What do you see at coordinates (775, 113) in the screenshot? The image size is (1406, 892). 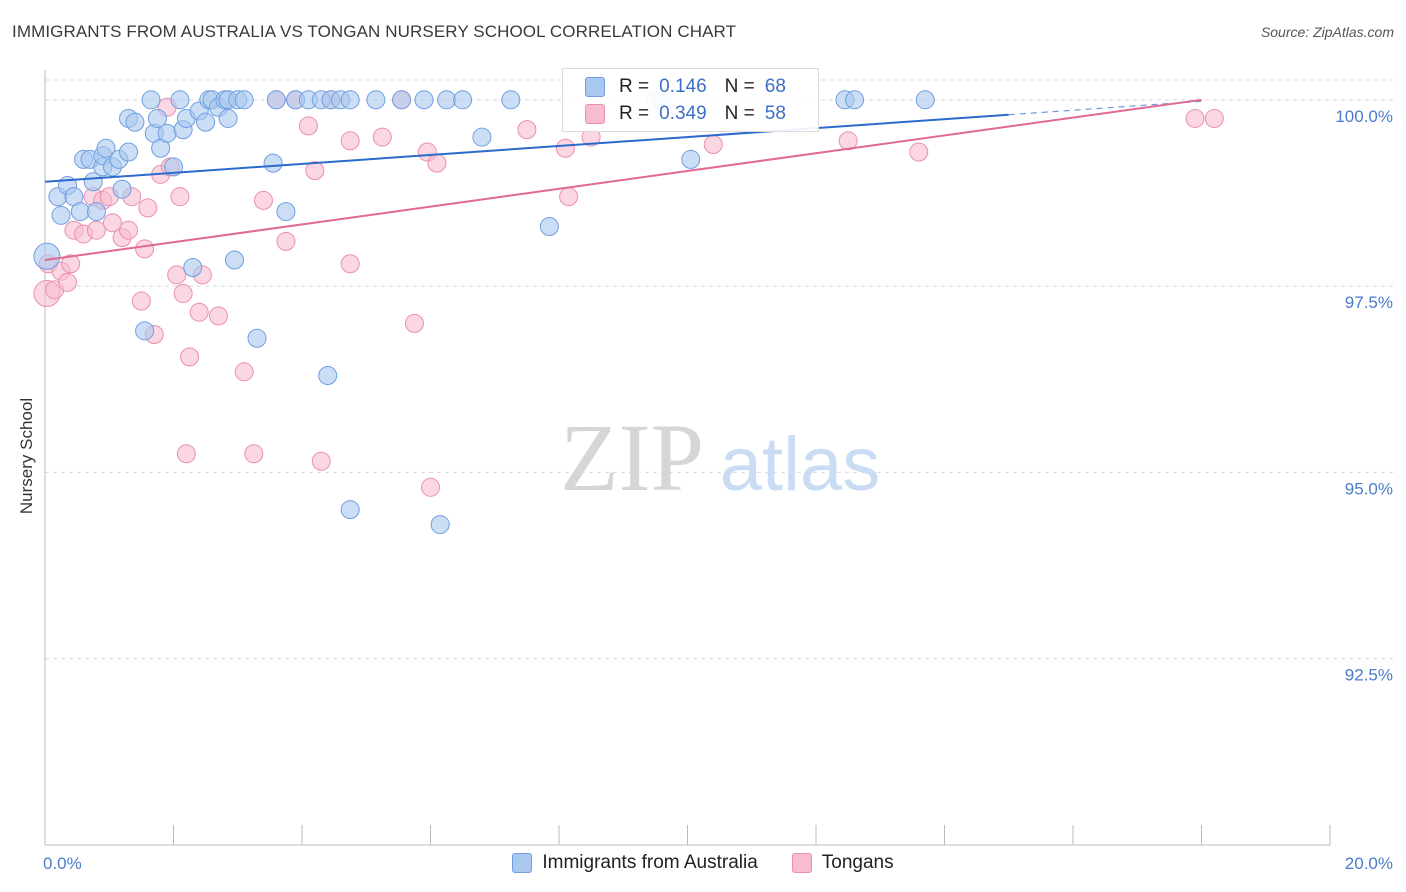 I see `n-value: 58` at bounding box center [775, 113].